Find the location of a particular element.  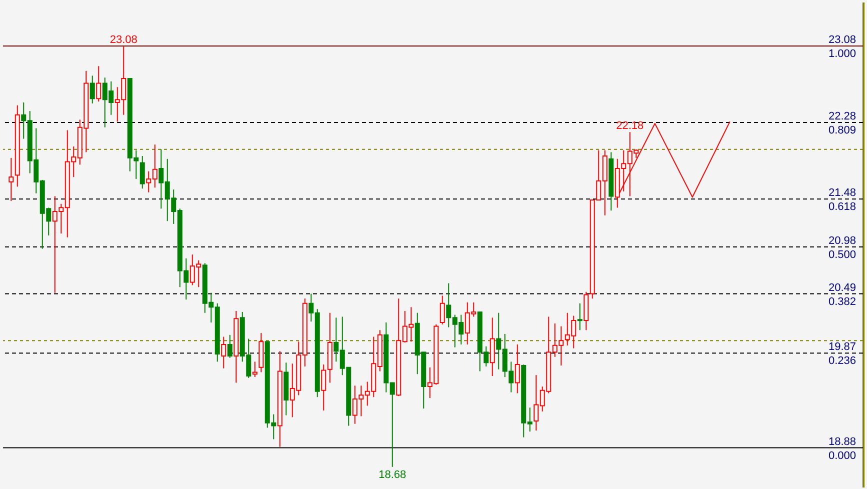

annotation: 0.382 is located at coordinates (842, 302).